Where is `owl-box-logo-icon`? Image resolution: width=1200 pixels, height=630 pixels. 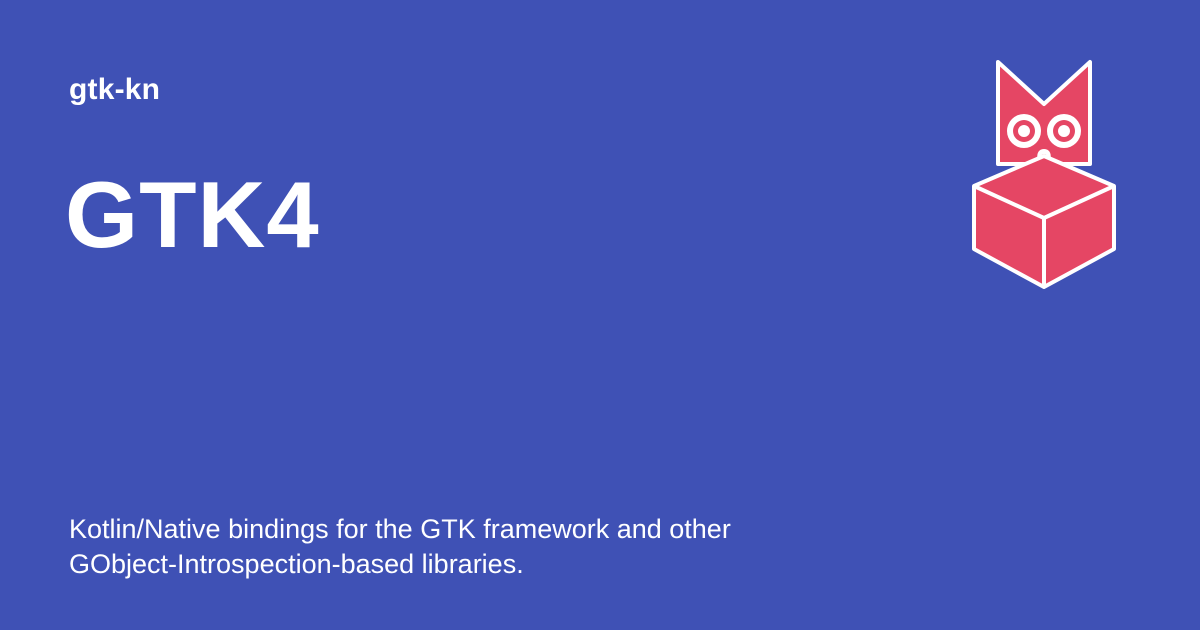 owl-box-logo-icon is located at coordinates (1044, 174).